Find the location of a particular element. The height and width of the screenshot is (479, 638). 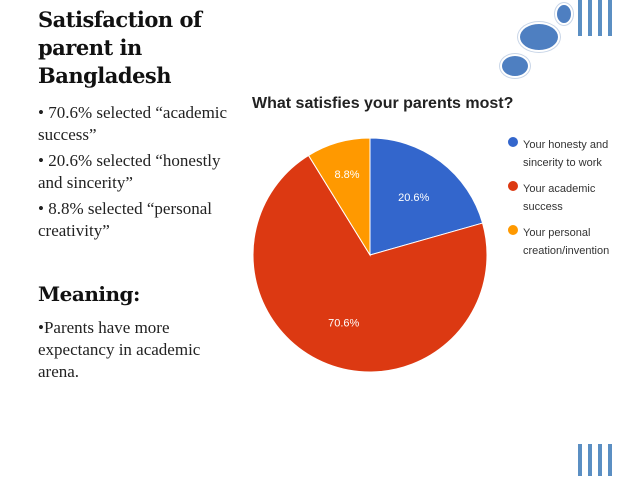

legend-item-creation: Your personal creation/invention is located at coordinates (573, 241).